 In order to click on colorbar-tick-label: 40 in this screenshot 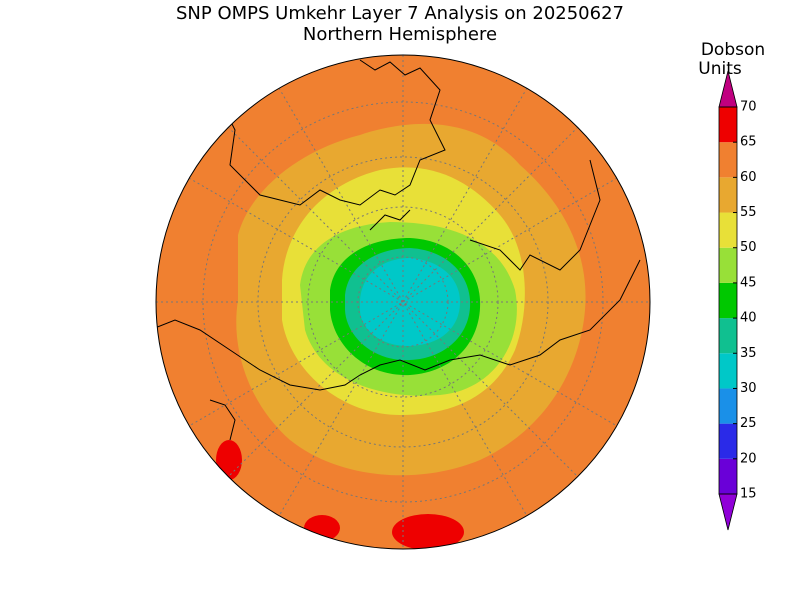, I will do `click(748, 318)`.